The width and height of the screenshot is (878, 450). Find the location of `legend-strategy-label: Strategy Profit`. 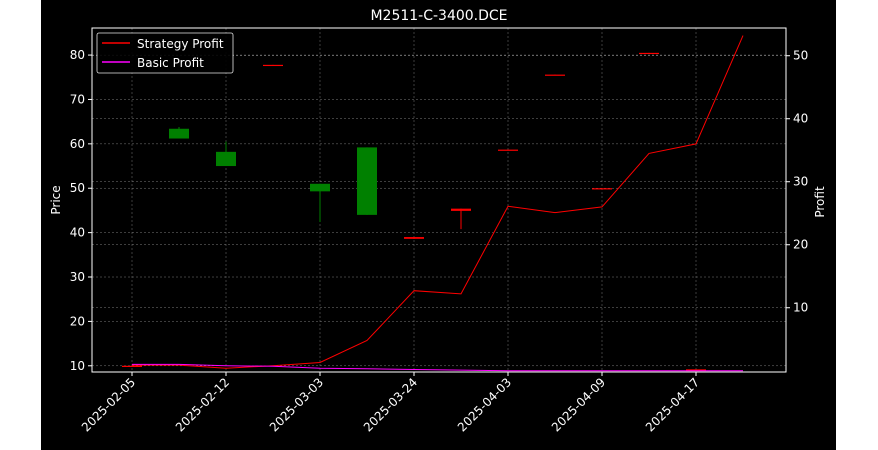

legend-strategy-label: Strategy Profit is located at coordinates (180, 44).